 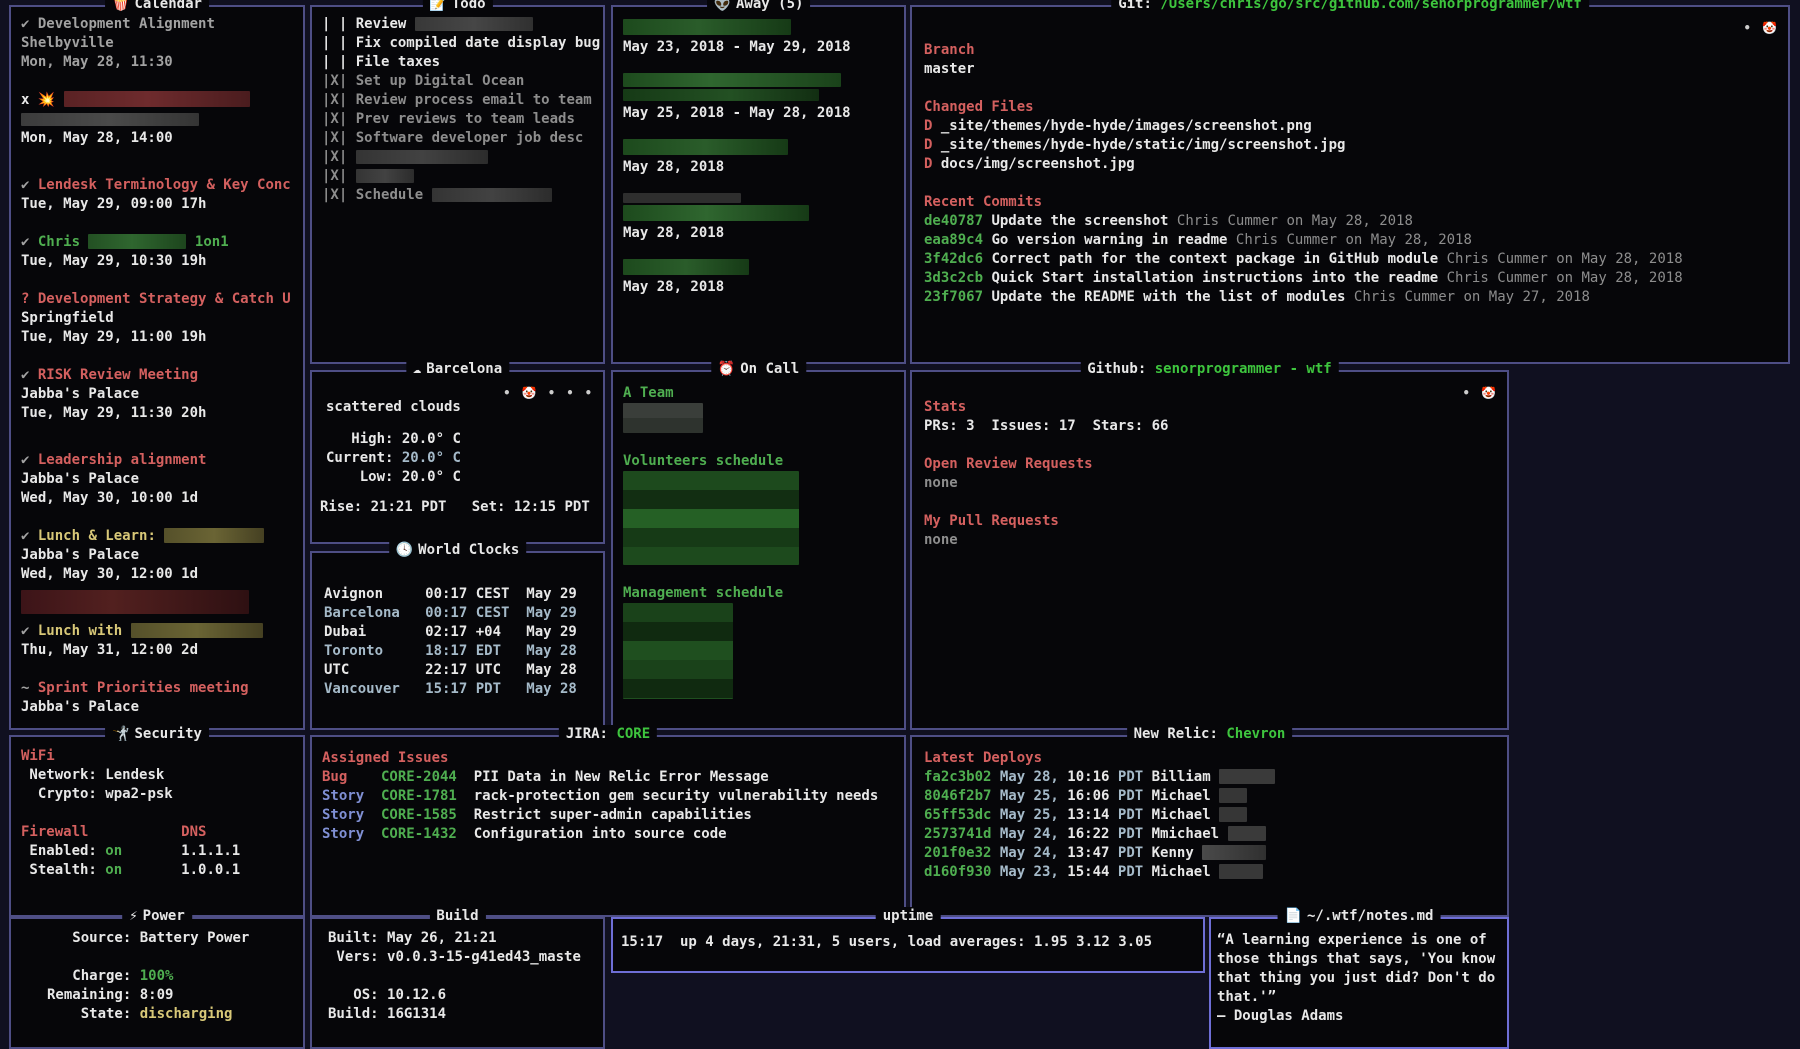 What do you see at coordinates (457, 100) in the screenshot?
I see `todo-item: |X| Review process email to team` at bounding box center [457, 100].